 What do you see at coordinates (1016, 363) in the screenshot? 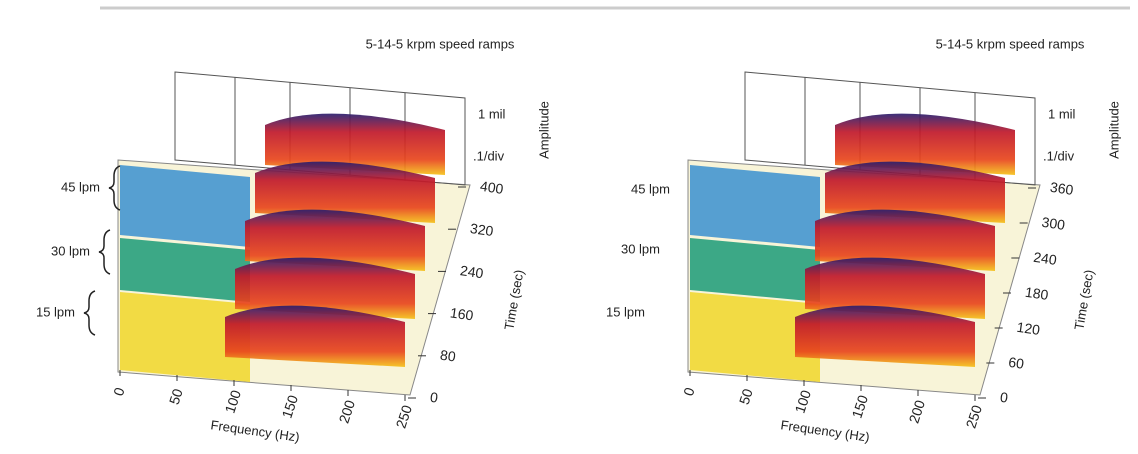
I see `time-tick-label: 60` at bounding box center [1016, 363].